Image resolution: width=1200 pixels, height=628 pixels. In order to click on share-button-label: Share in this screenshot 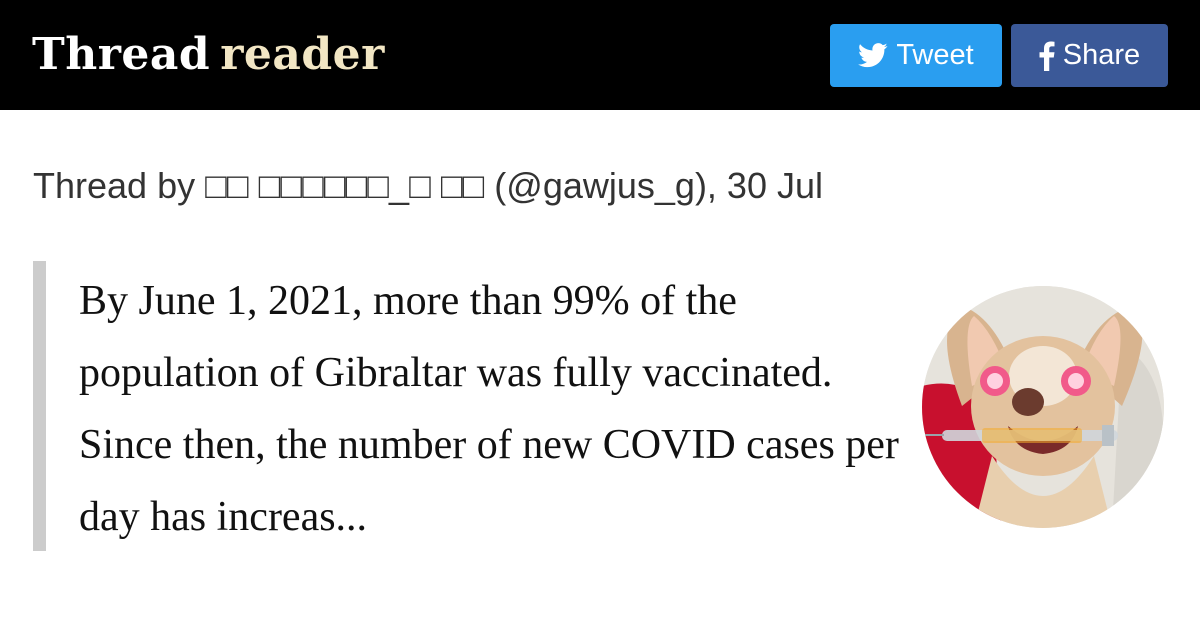, I will do `click(1101, 55)`.